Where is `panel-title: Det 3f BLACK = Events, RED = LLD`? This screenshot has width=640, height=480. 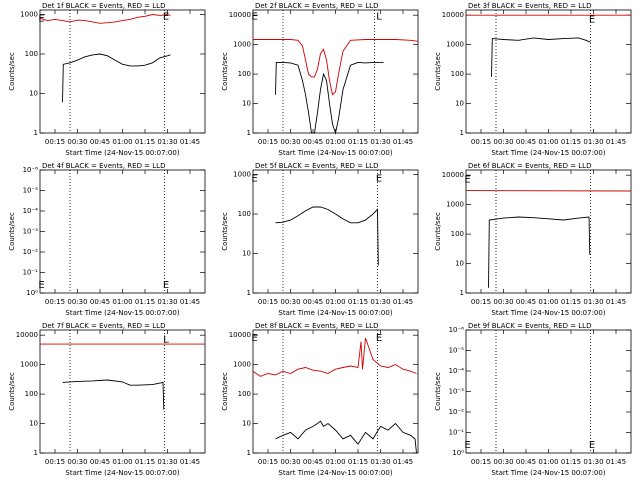
panel-title: Det 3f BLACK = Events, RED = LLD is located at coordinates (529, 6).